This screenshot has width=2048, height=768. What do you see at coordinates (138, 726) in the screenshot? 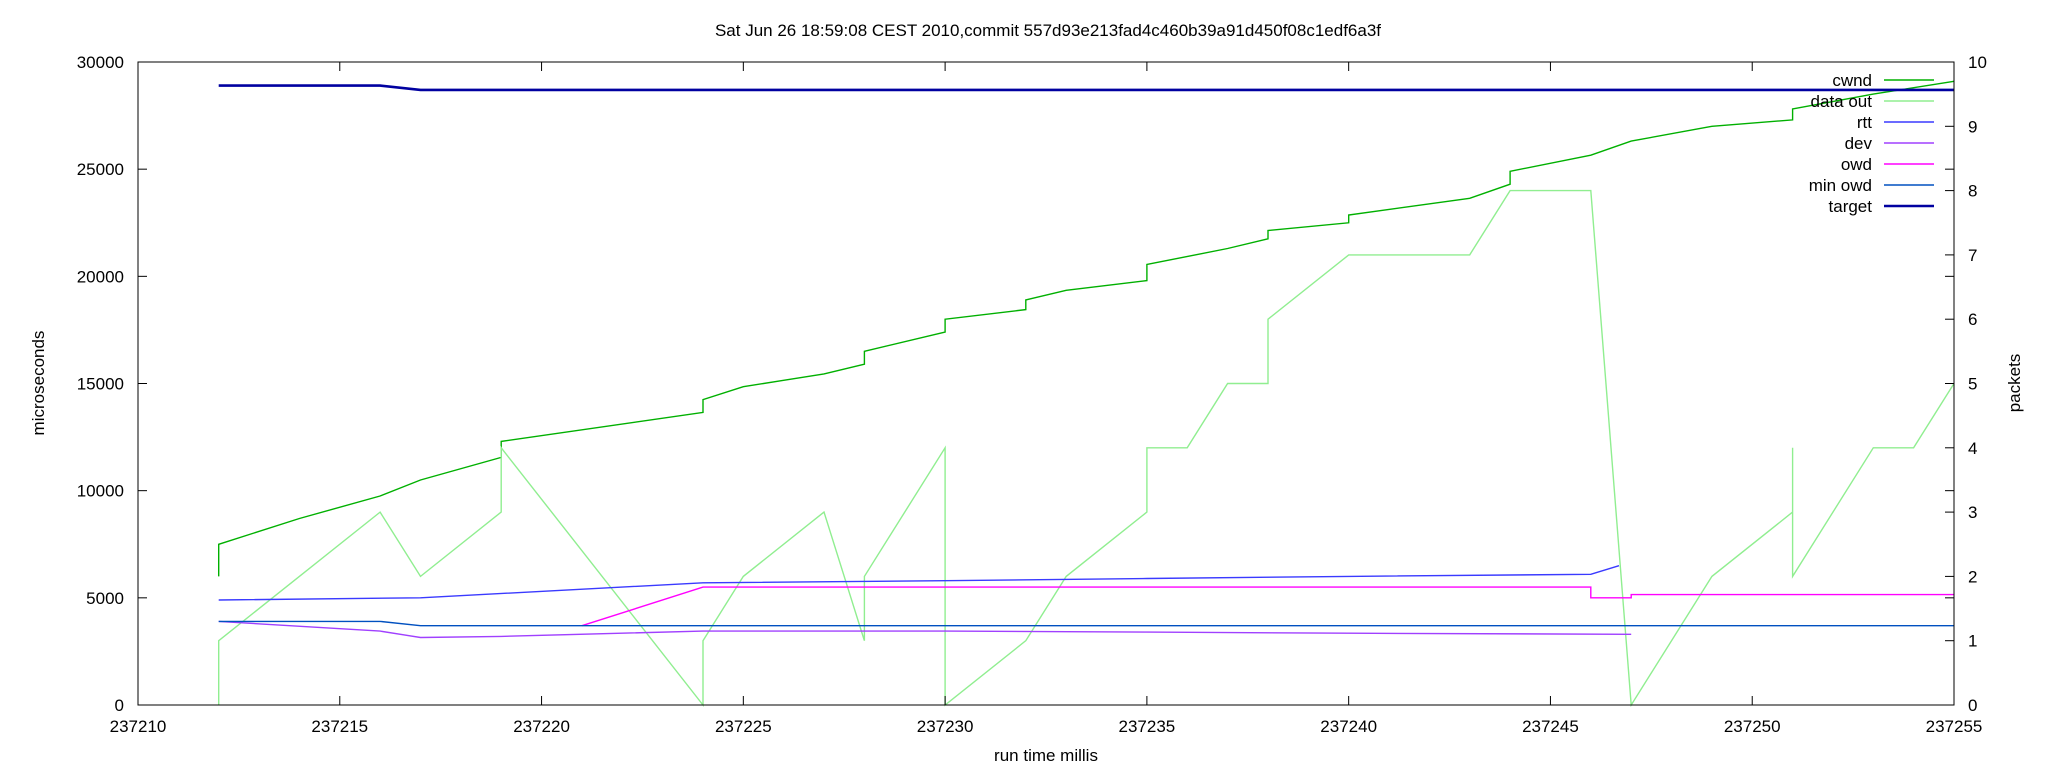
I see `x-tick-label: 237210` at bounding box center [138, 726].